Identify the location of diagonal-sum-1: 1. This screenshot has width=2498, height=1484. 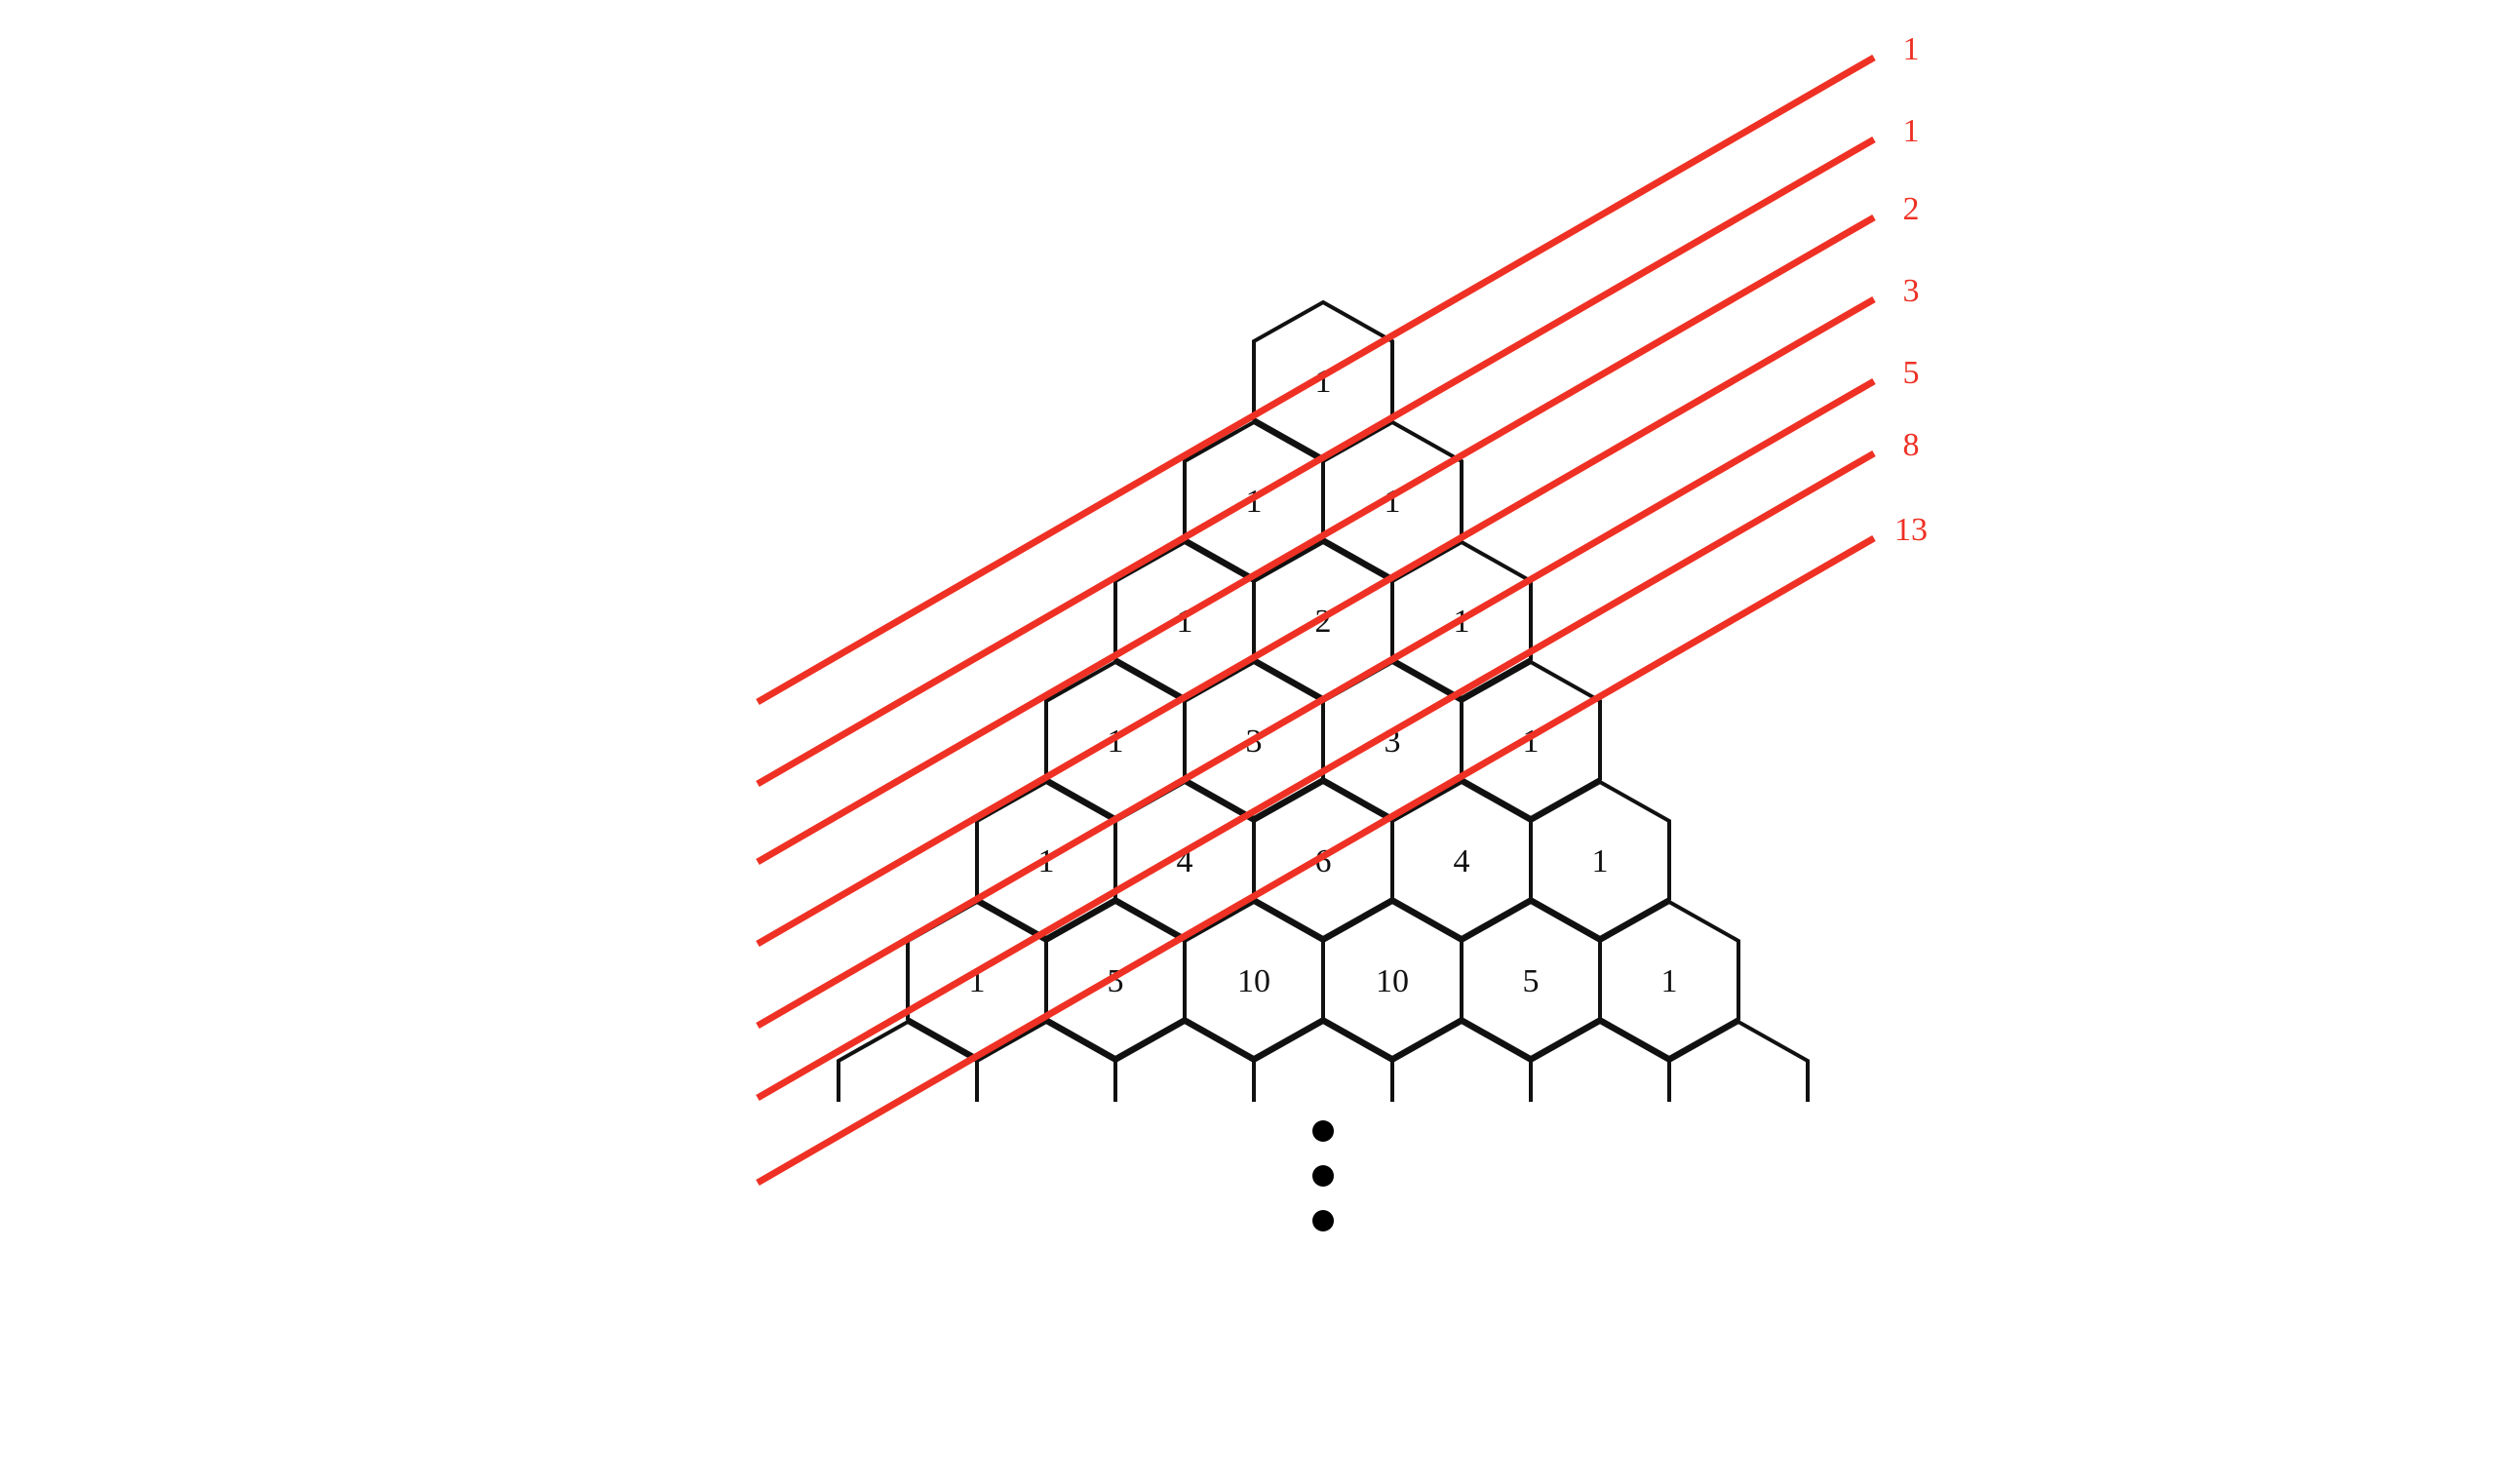
(1911, 131).